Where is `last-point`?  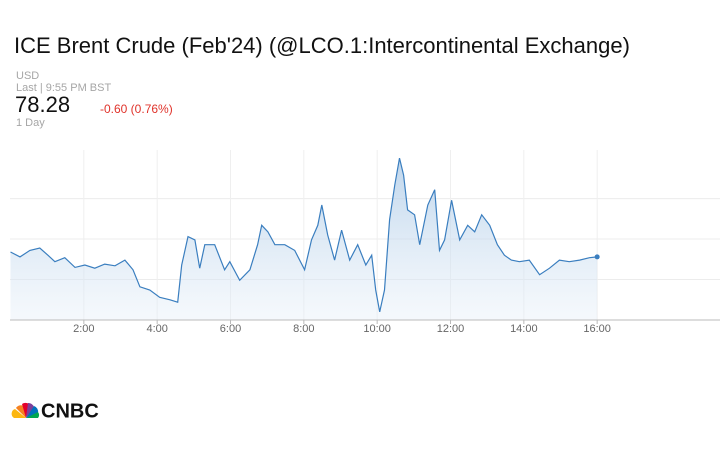
last-point is located at coordinates (597, 257).